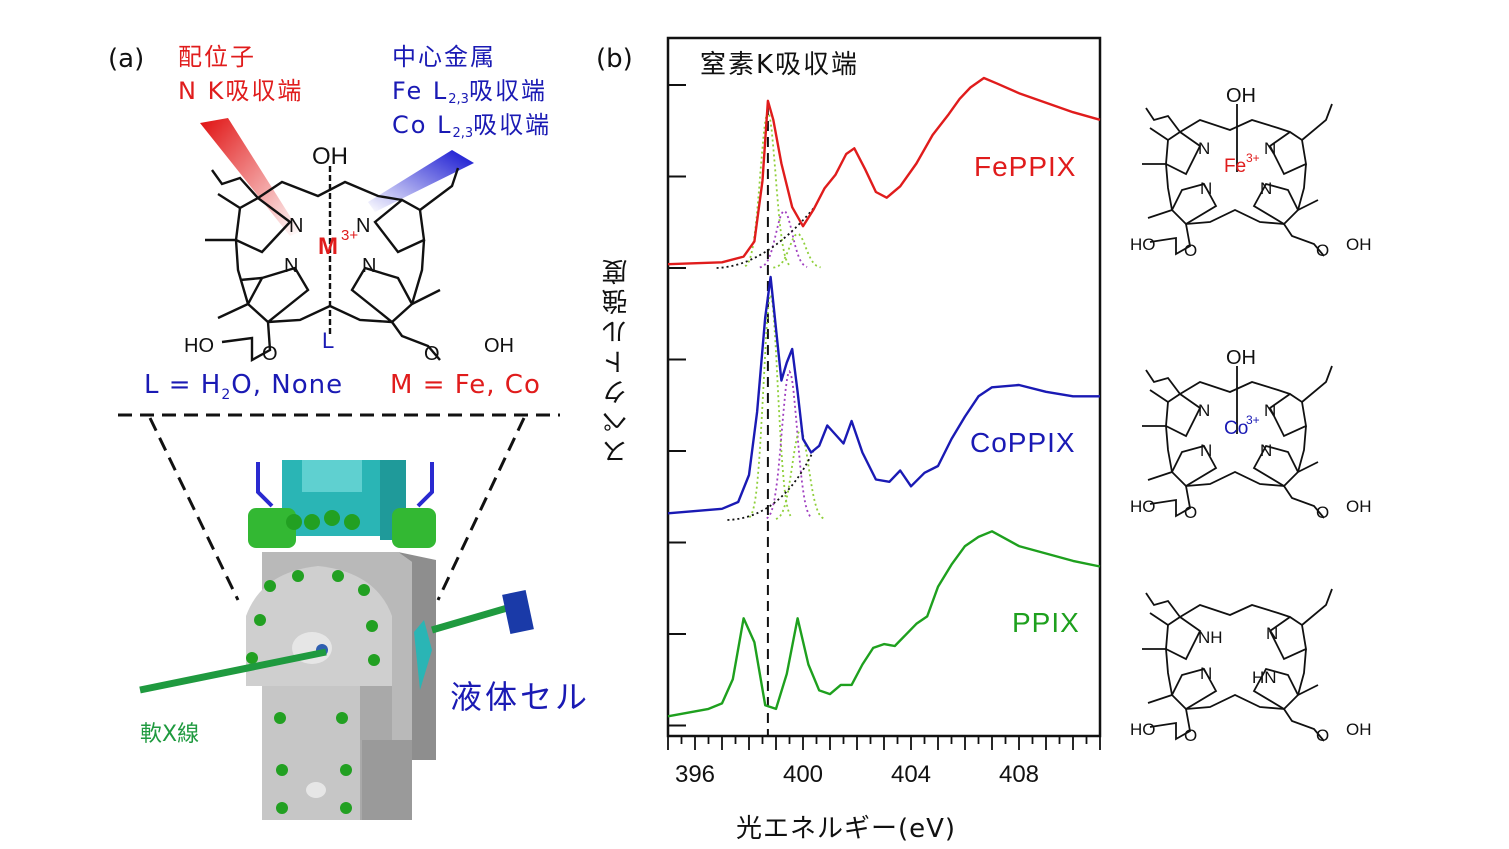 The image size is (1509, 849). Describe the element at coordinates (780, 62) in the screenshot. I see `edge-label: 窒素K吸収端` at that location.